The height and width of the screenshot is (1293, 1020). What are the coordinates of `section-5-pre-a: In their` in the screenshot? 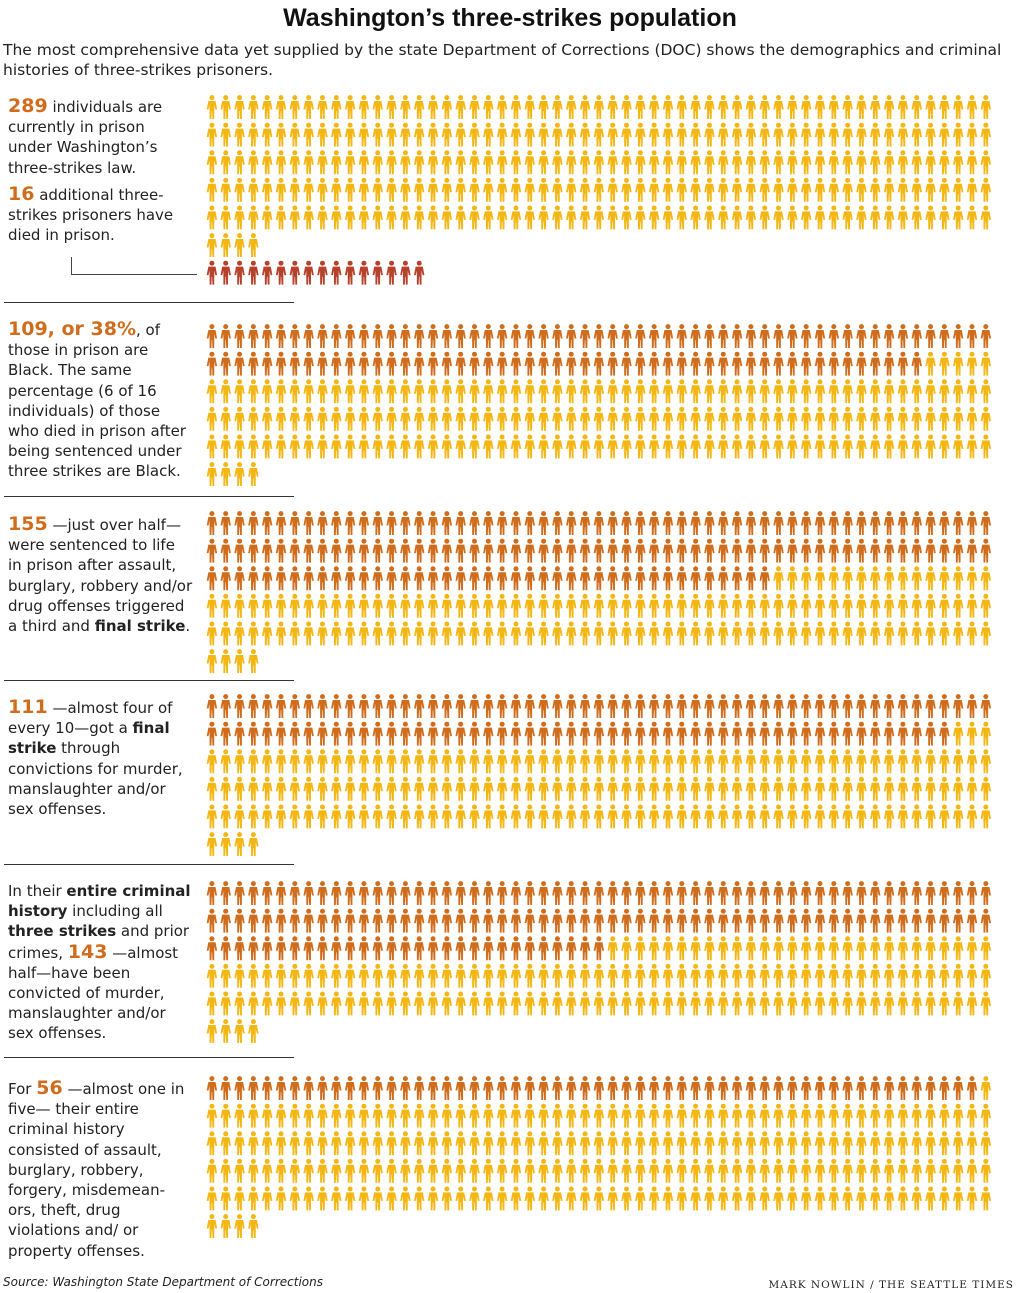 It's located at (37, 891).